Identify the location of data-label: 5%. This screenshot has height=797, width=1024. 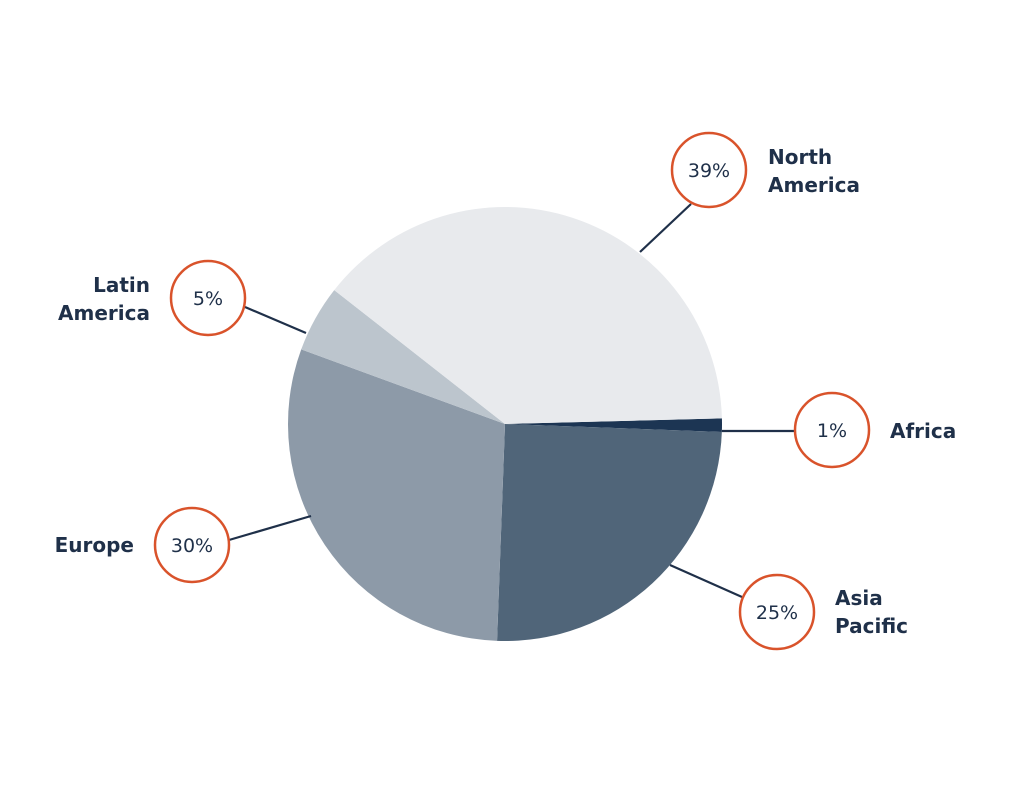
(208, 299).